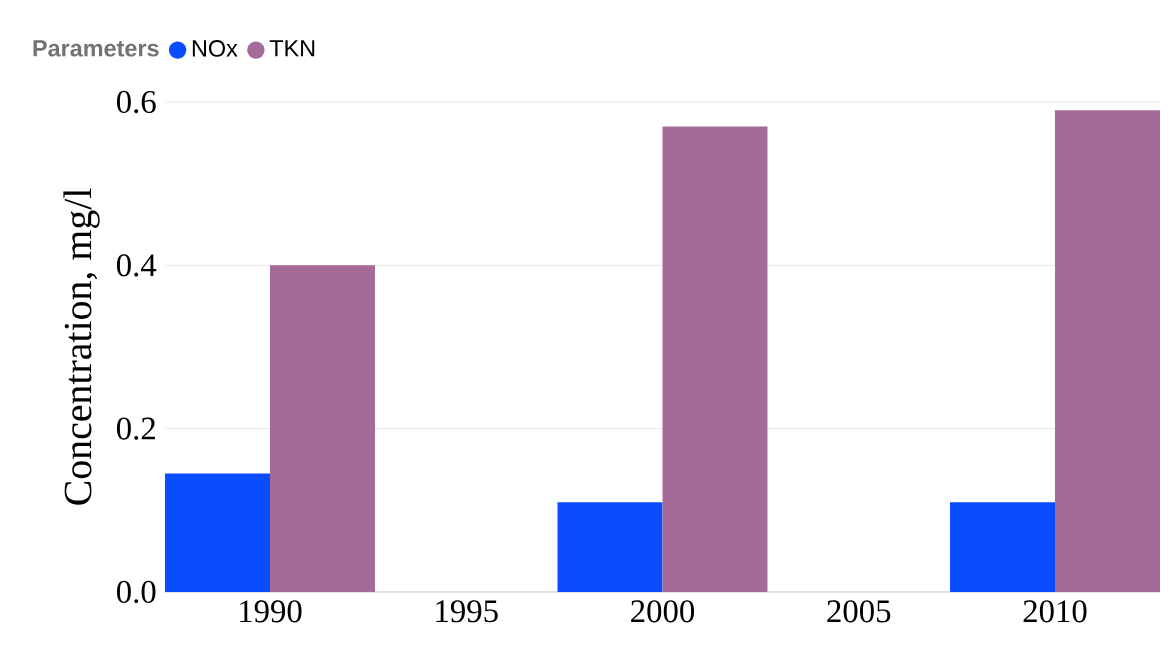 This screenshot has width=1173, height=661. I want to click on legend-label: TKN, so click(292, 48).